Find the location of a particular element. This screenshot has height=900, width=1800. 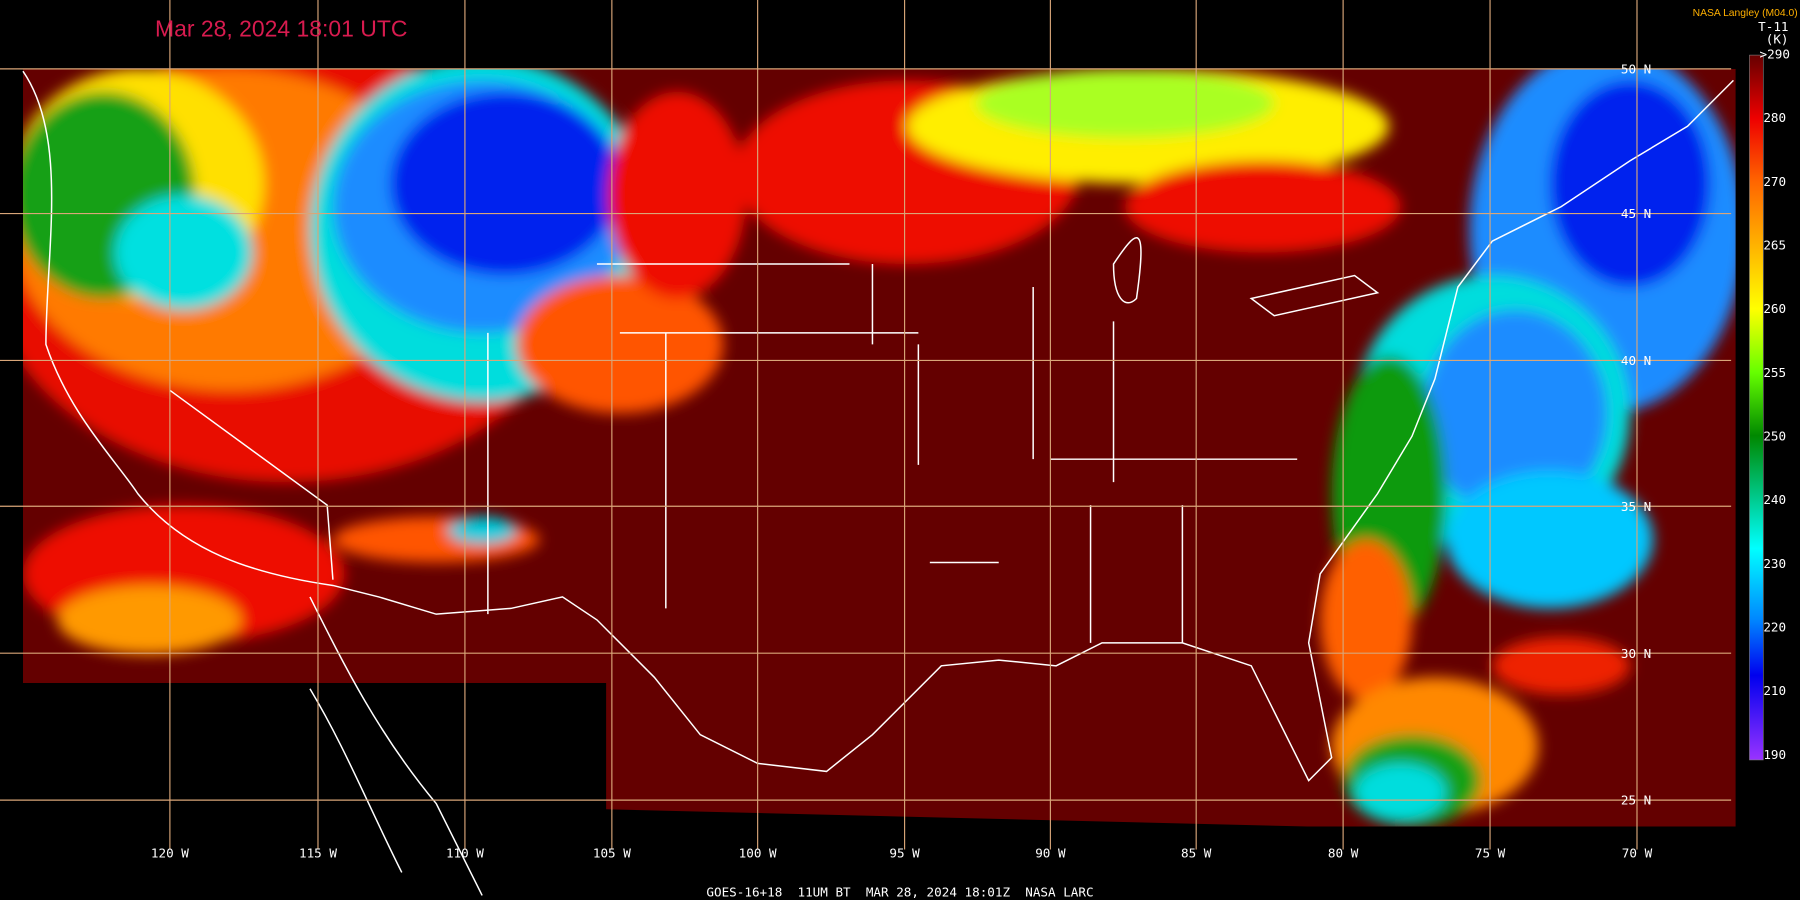

timestamp: Mar 28, 2024 18:01 UTC is located at coordinates (281, 29).